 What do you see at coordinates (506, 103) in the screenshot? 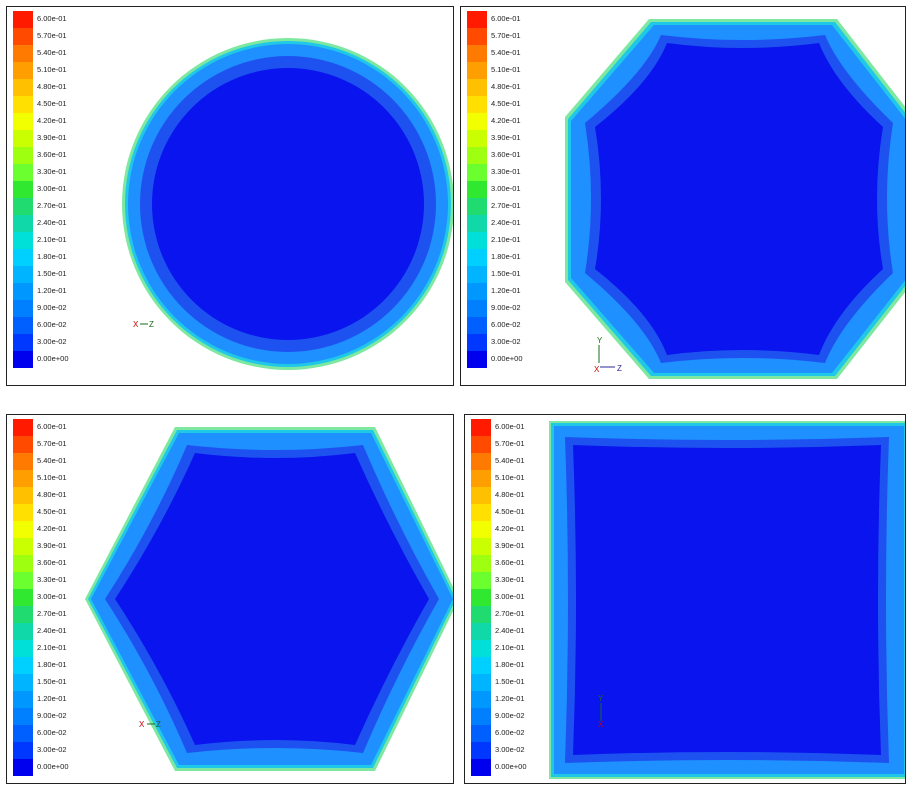
I see `colorbar-label: 4.50e-01` at bounding box center [506, 103].